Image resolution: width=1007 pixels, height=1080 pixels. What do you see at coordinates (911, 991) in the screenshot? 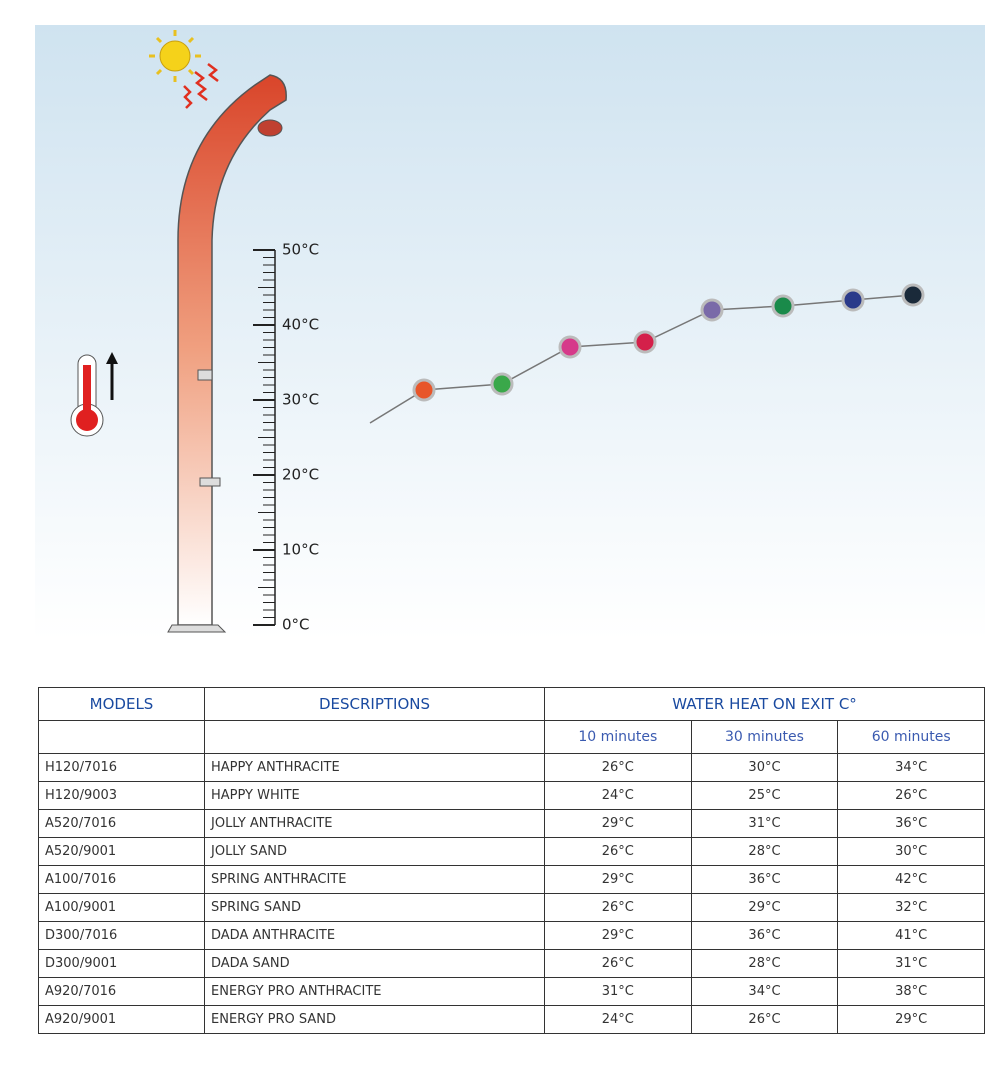
I see `table-cell: 38°C` at bounding box center [911, 991].